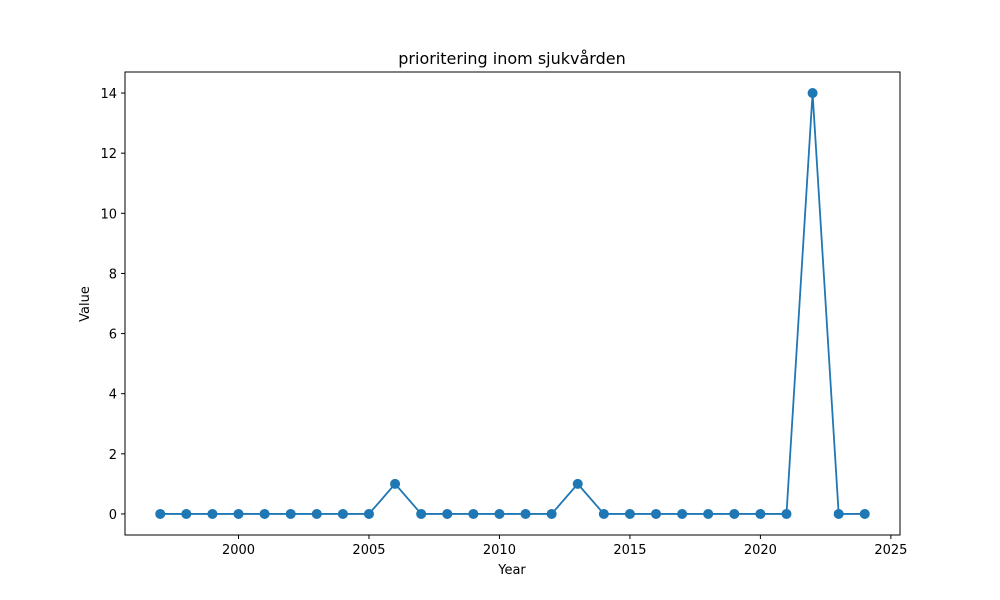 The image size is (1000, 600). Describe the element at coordinates (113, 455) in the screenshot. I see `y-tick-label: 2` at that location.